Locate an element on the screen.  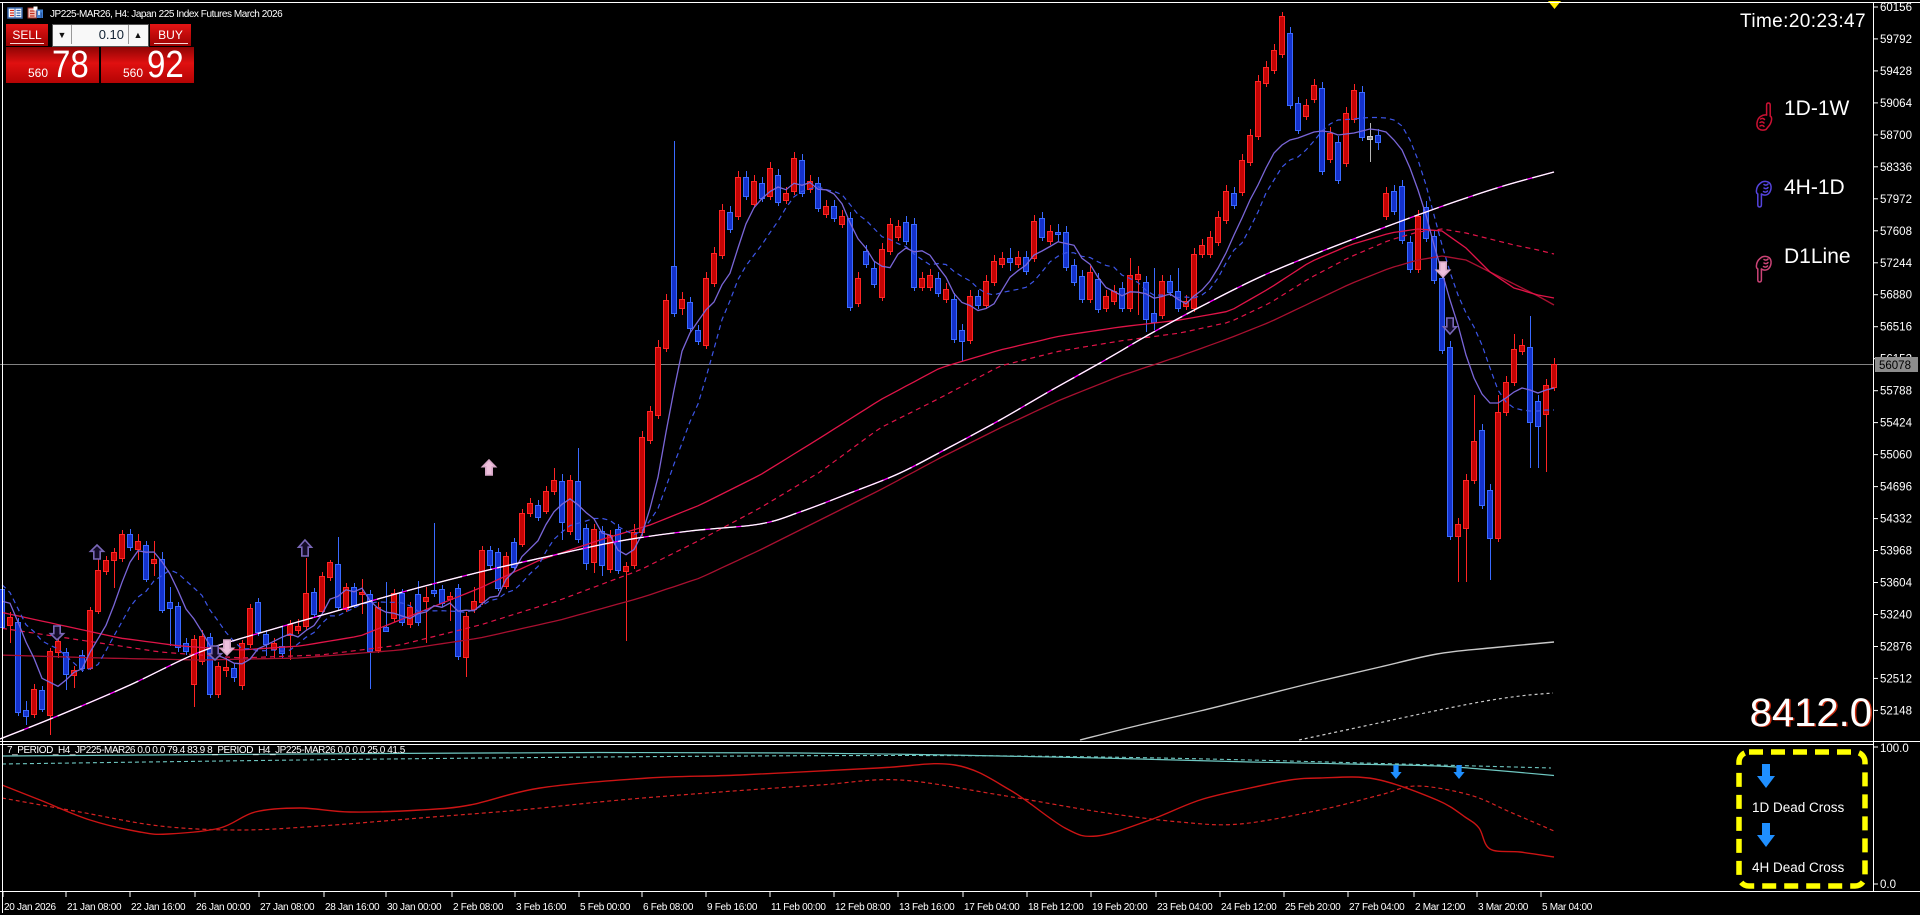
svg-text: 26 Jan 00:00 is located at coordinates (223, 907).